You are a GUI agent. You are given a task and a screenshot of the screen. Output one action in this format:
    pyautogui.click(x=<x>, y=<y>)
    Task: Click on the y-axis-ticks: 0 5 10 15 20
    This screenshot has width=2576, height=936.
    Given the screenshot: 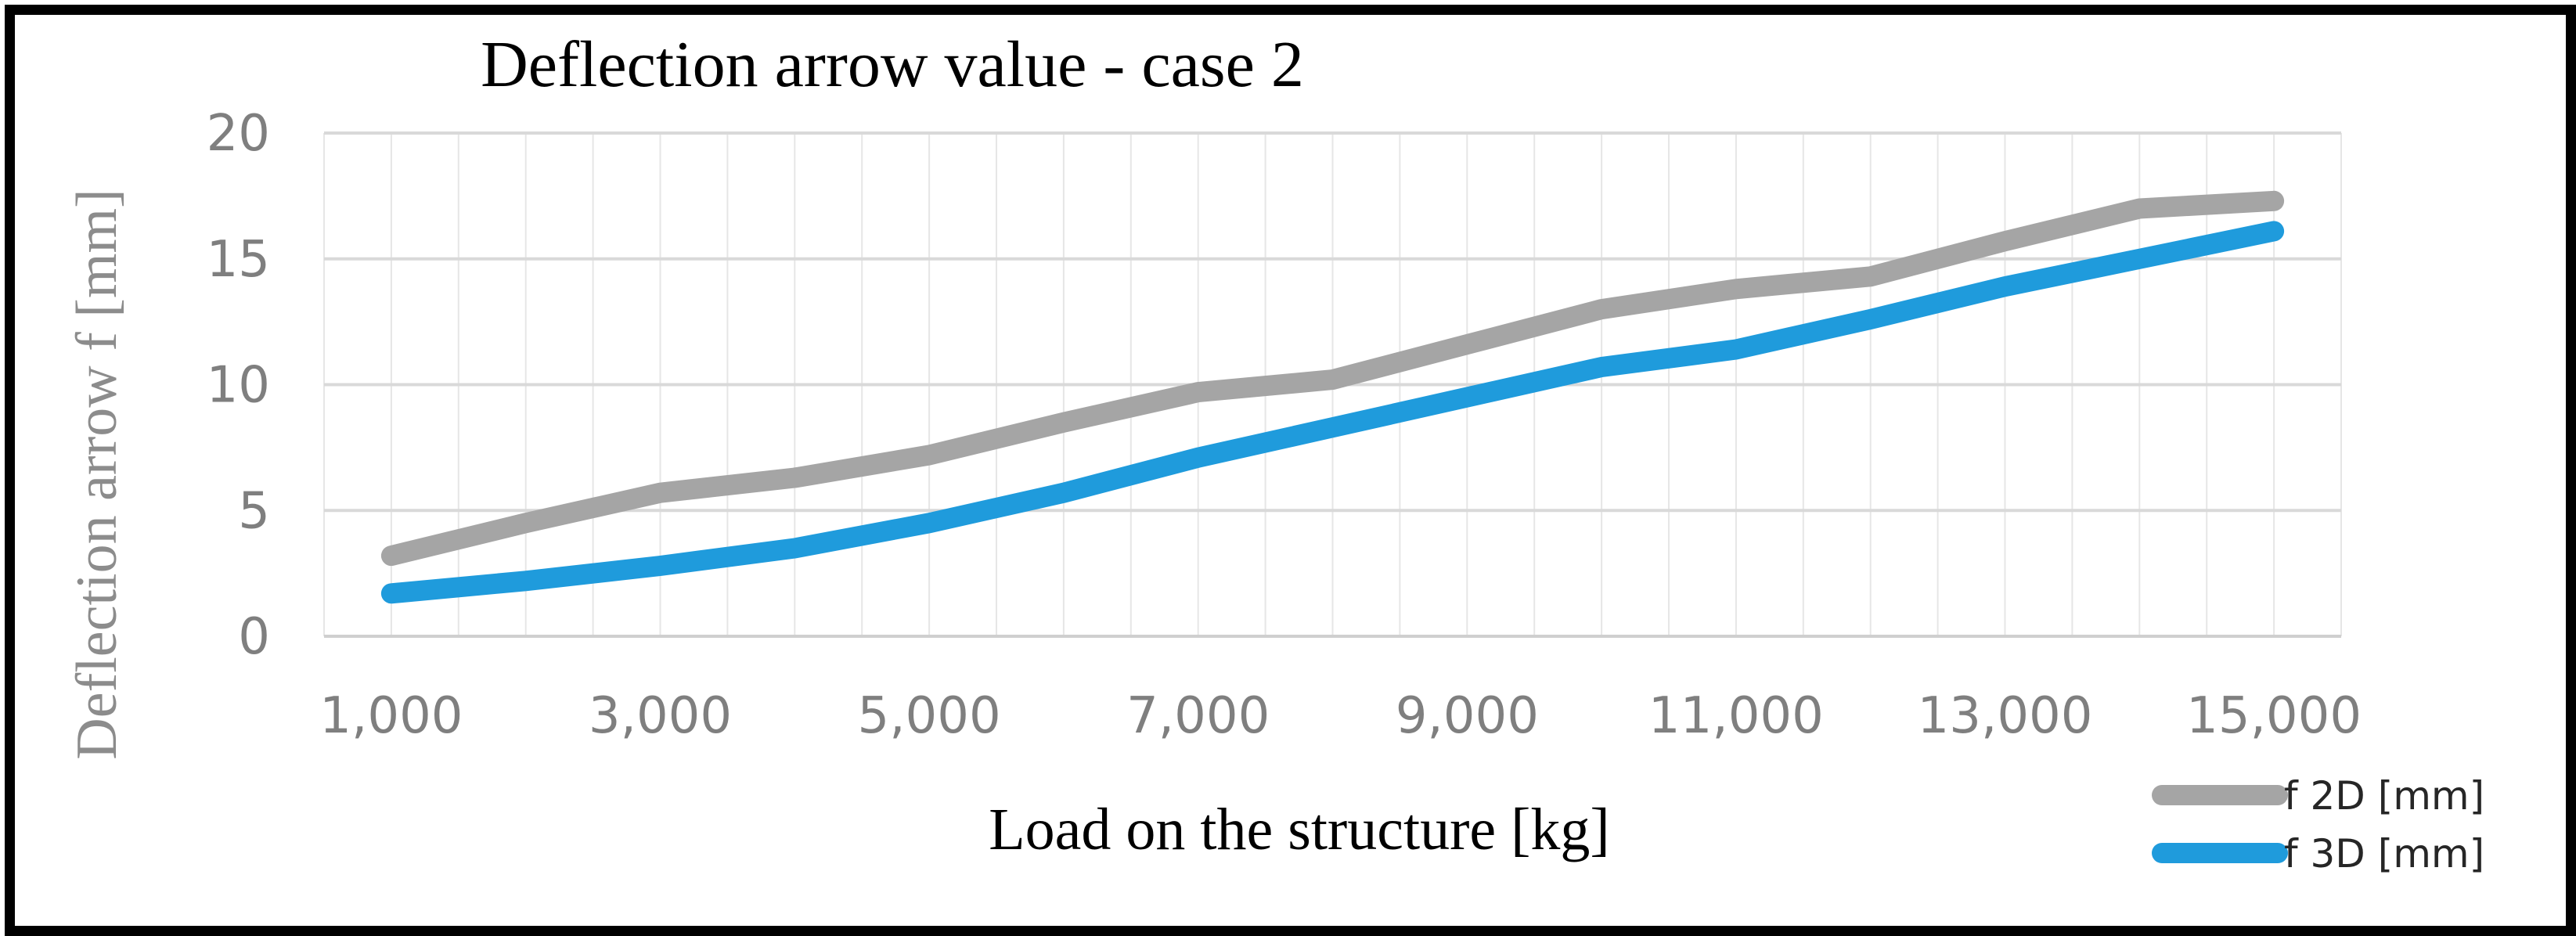 What is the action you would take?
    pyautogui.click(x=238, y=385)
    